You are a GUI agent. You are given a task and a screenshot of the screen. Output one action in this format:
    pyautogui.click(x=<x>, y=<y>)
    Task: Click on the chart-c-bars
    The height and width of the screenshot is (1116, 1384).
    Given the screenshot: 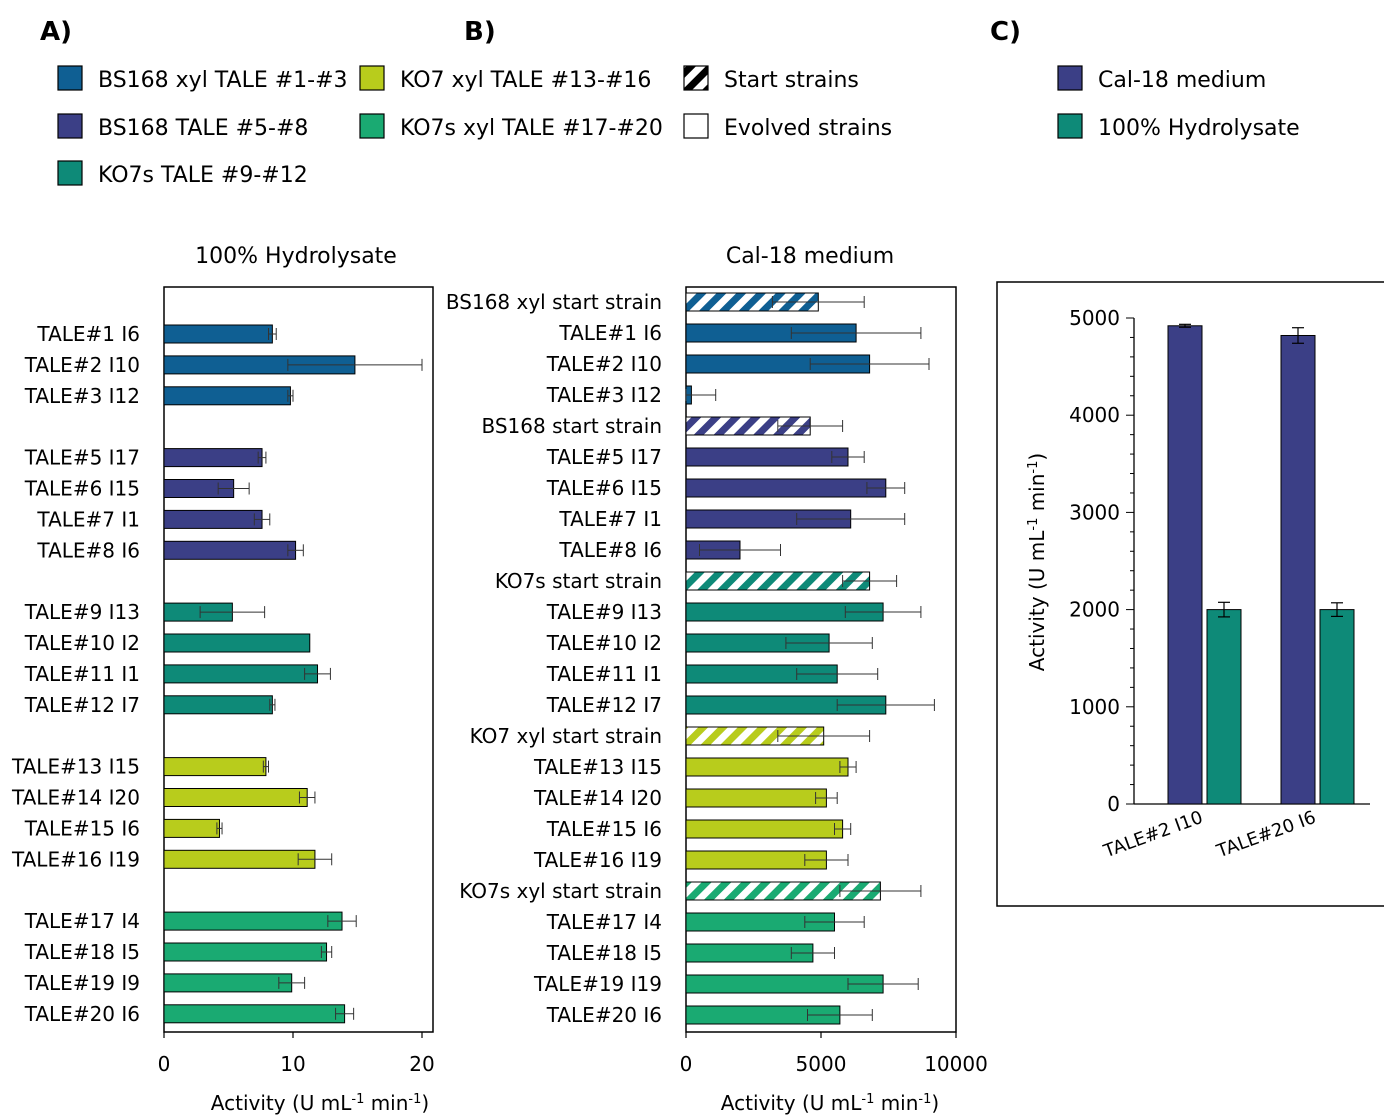 What is the action you would take?
    pyautogui.click(x=1261, y=564)
    